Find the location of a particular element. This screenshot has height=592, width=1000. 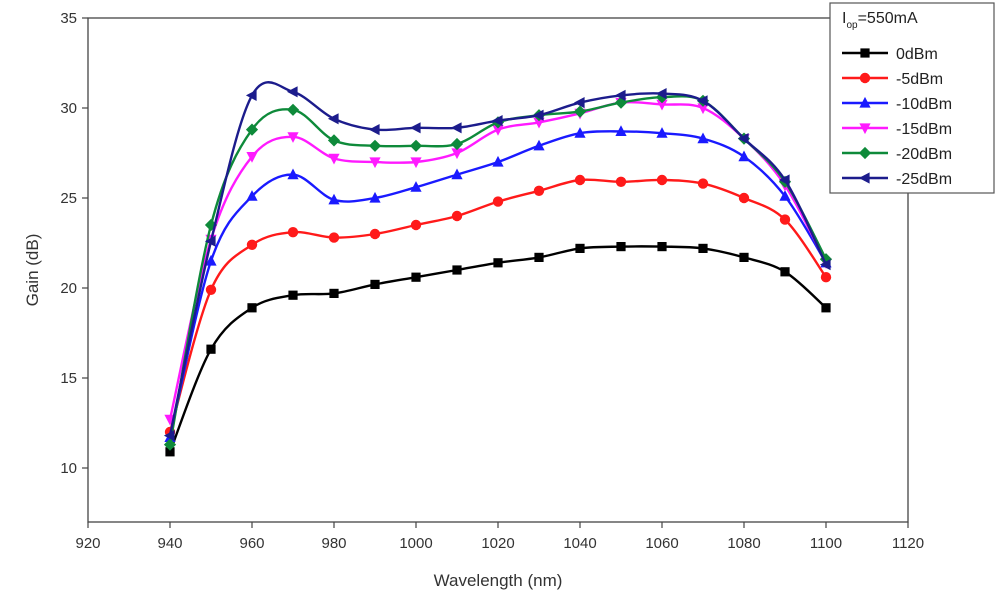

y-tick-label: 30 is located at coordinates (68, 108).